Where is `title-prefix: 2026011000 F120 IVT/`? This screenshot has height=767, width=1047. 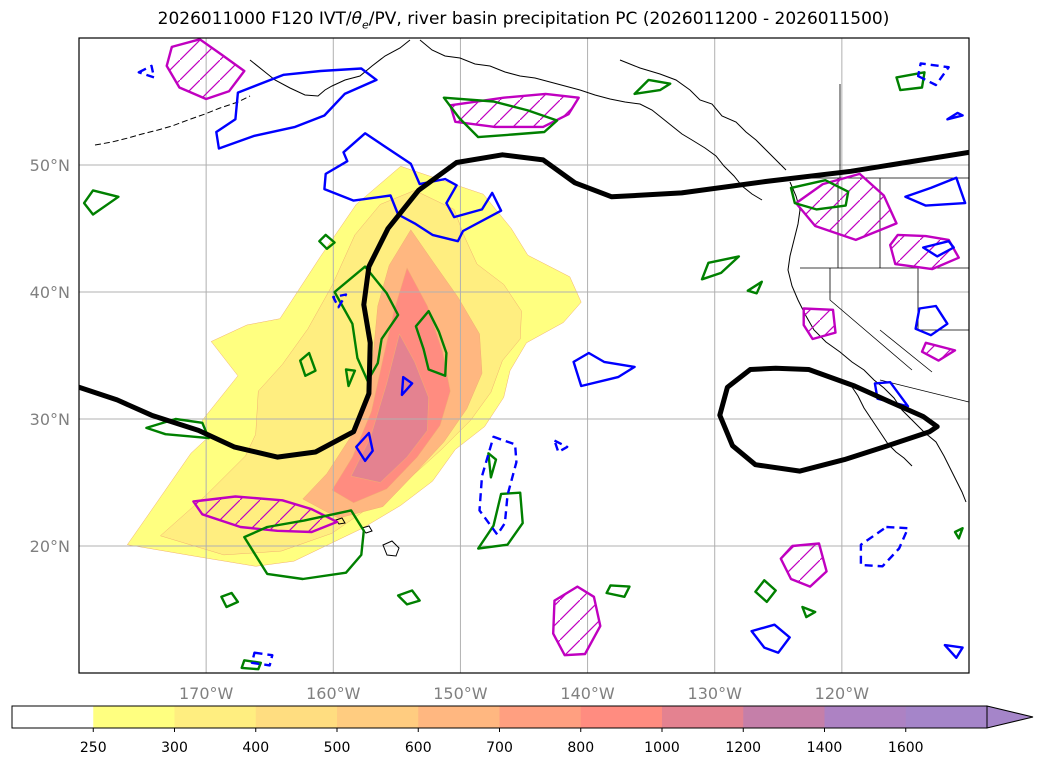
title-prefix: 2026011000 F120 IVT/ is located at coordinates (254, 19).